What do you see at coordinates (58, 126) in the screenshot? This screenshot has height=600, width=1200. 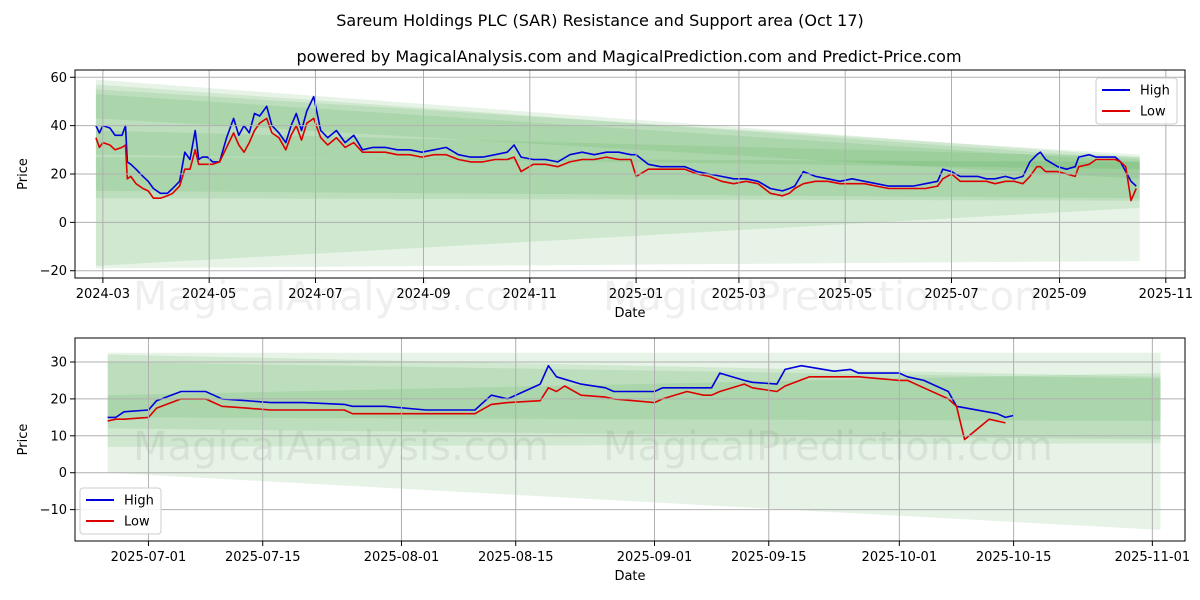 I see `y-tick-label: 40` at bounding box center [58, 126].